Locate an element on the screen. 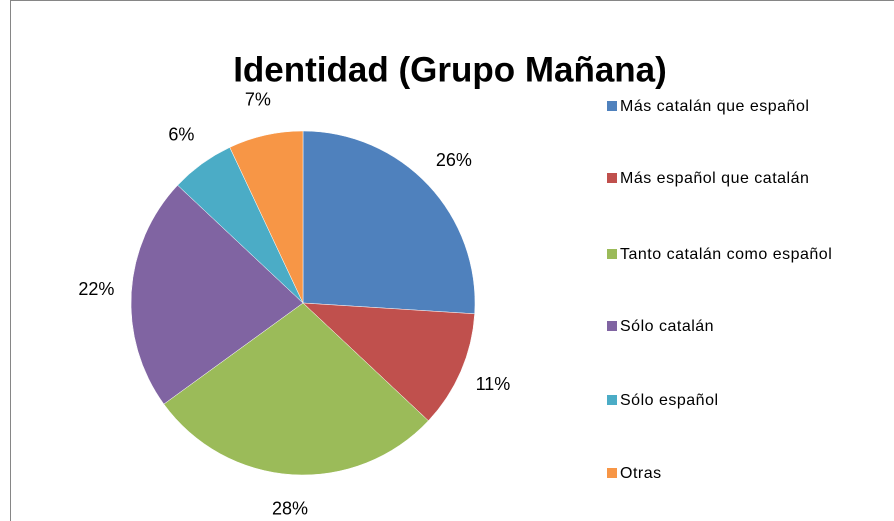 The image size is (894, 521). legend-entry: Más catalán que español is located at coordinates (721, 107).